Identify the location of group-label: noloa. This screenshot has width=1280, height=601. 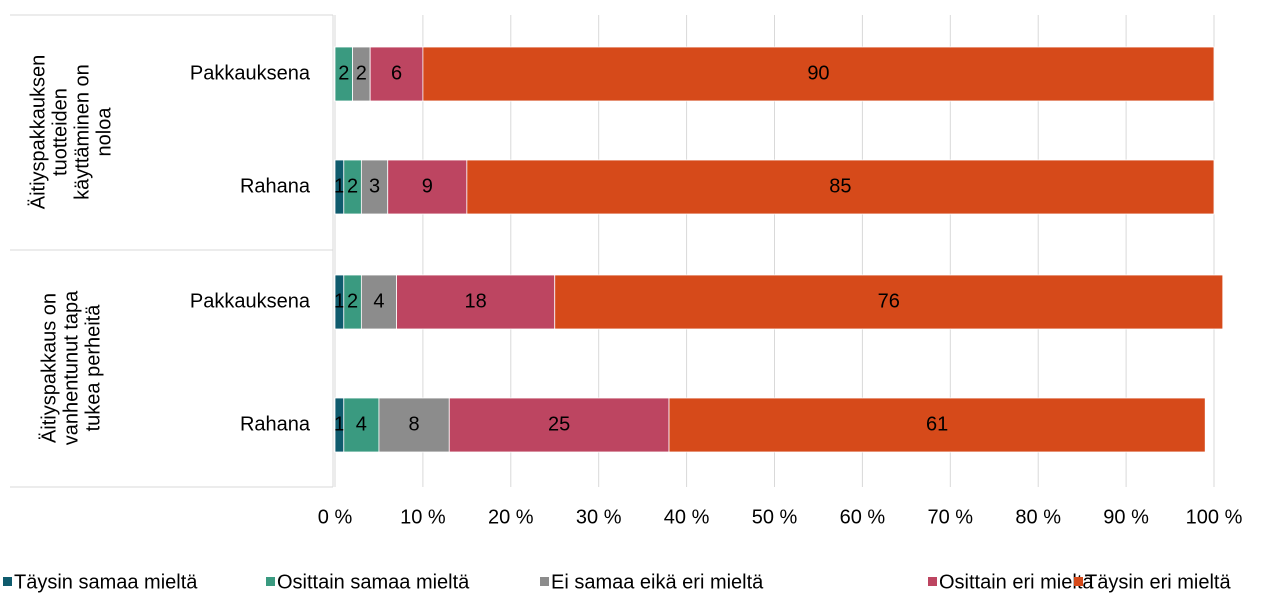
(104, 132).